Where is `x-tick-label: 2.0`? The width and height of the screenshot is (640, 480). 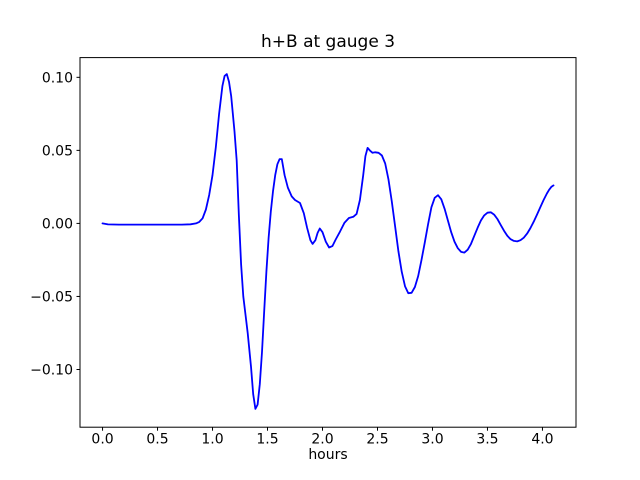
x-tick-label: 2.0 is located at coordinates (322, 440).